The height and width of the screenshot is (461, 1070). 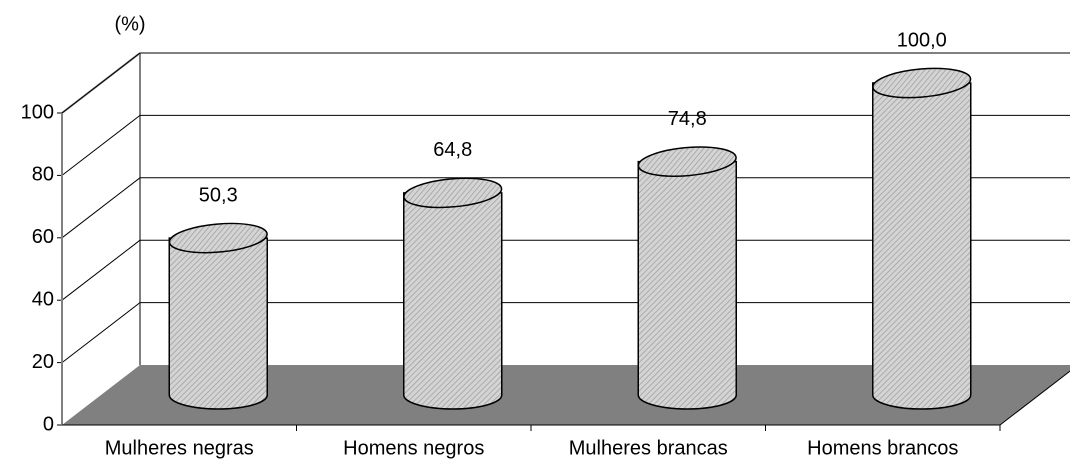 I want to click on floor, so click(x=566, y=395).